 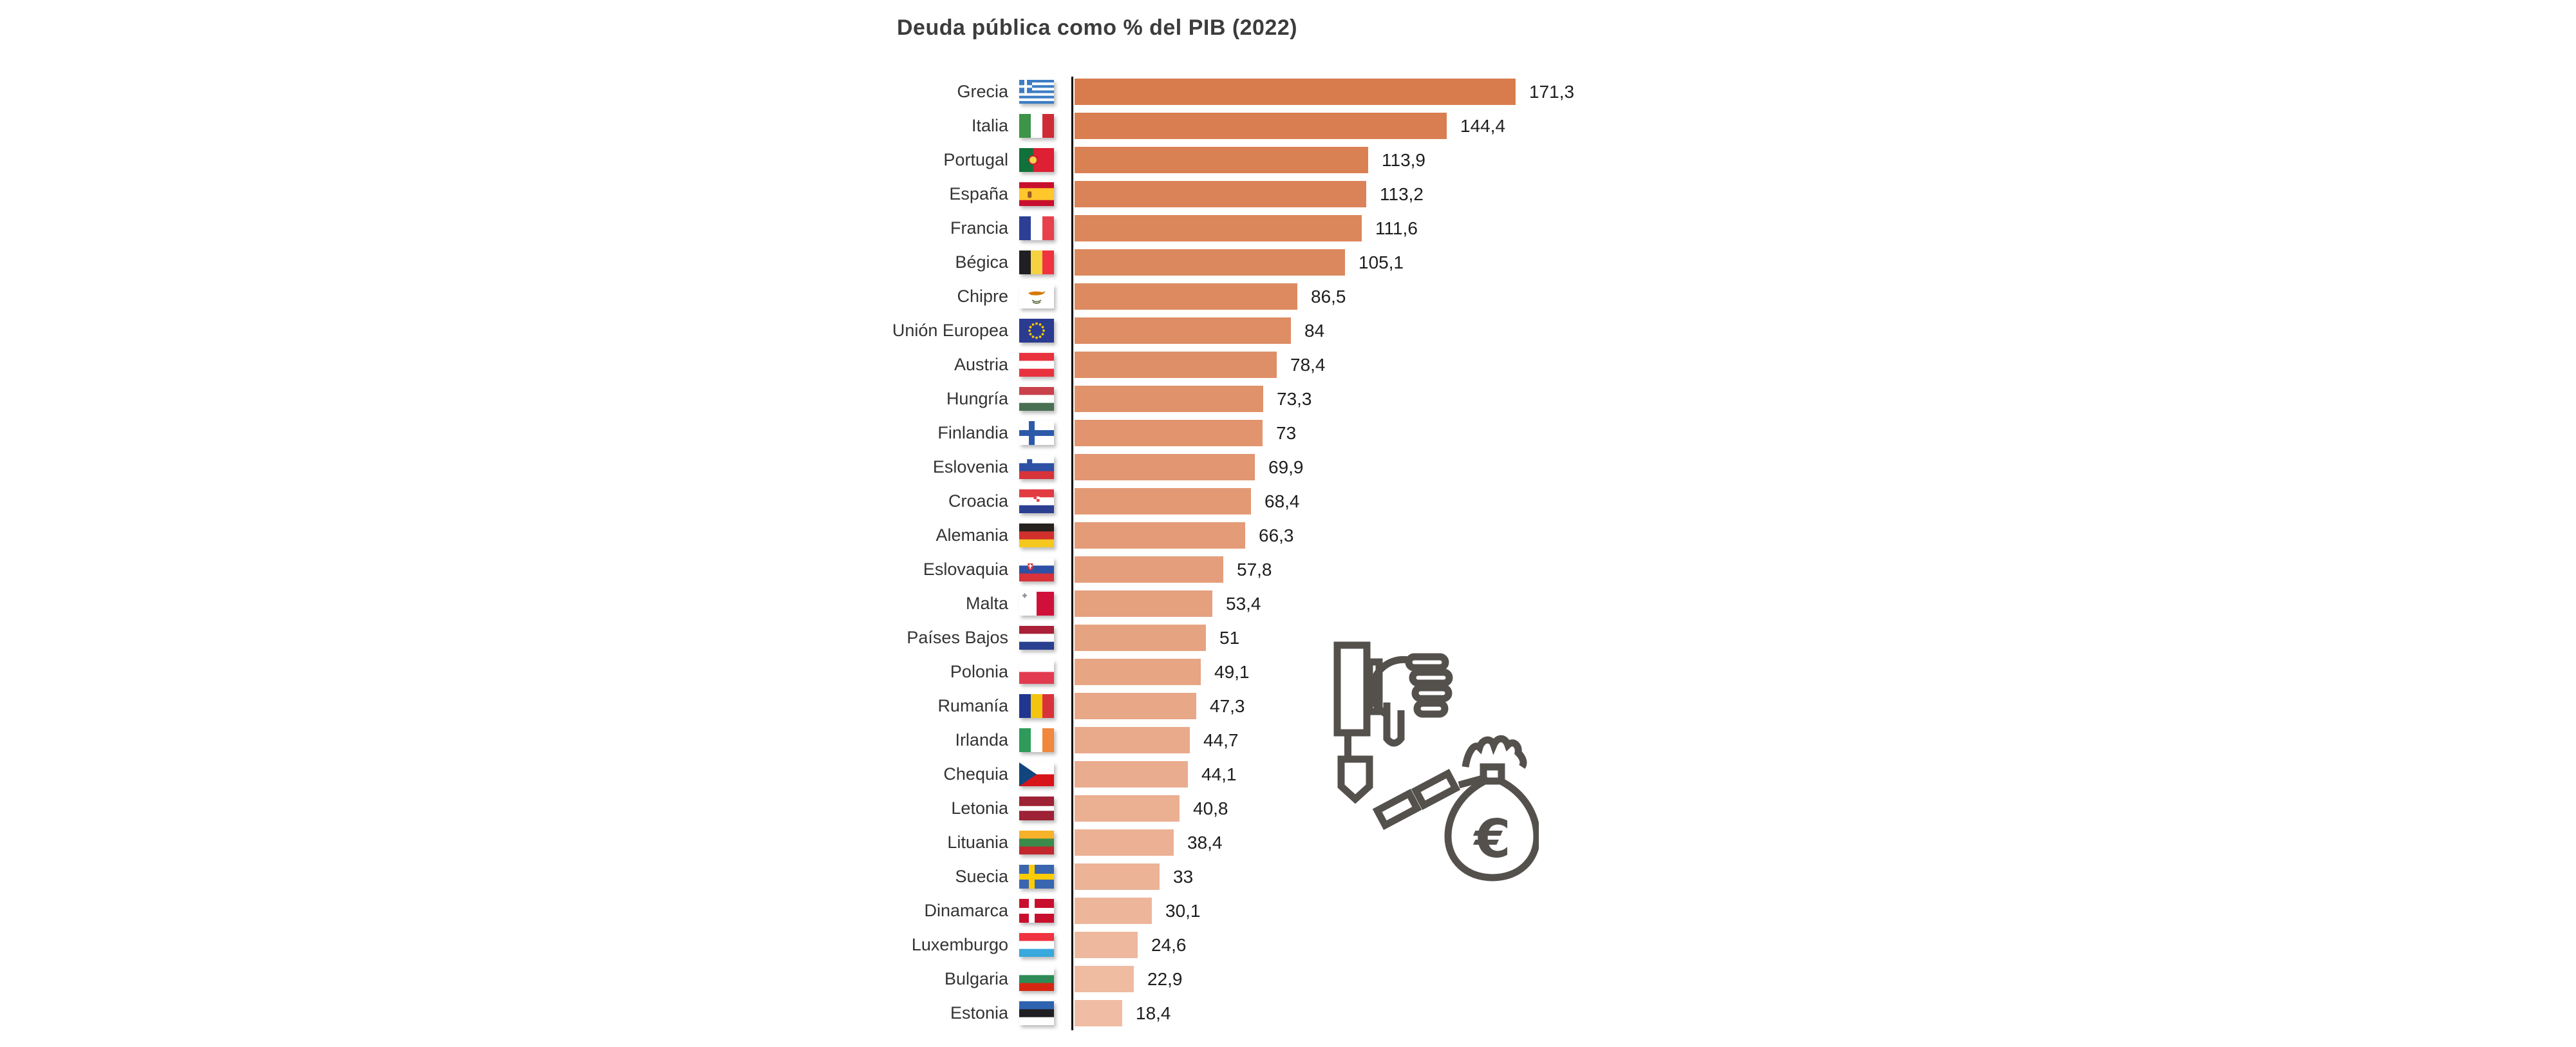 I want to click on bar-row: Bulgaria 22,9, so click(x=1288, y=979).